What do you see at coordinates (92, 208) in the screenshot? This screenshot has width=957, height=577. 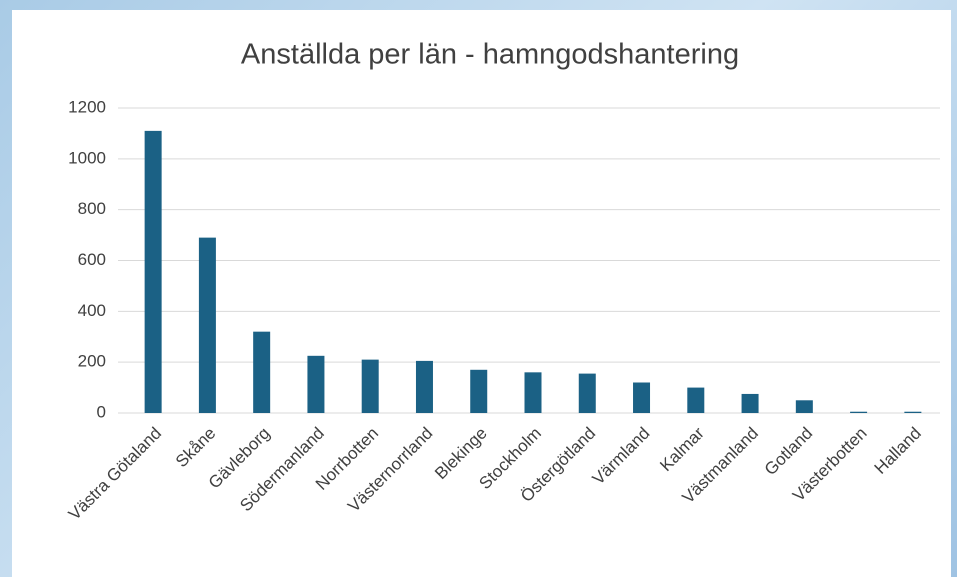 I see `y-tick-label: 800` at bounding box center [92, 208].